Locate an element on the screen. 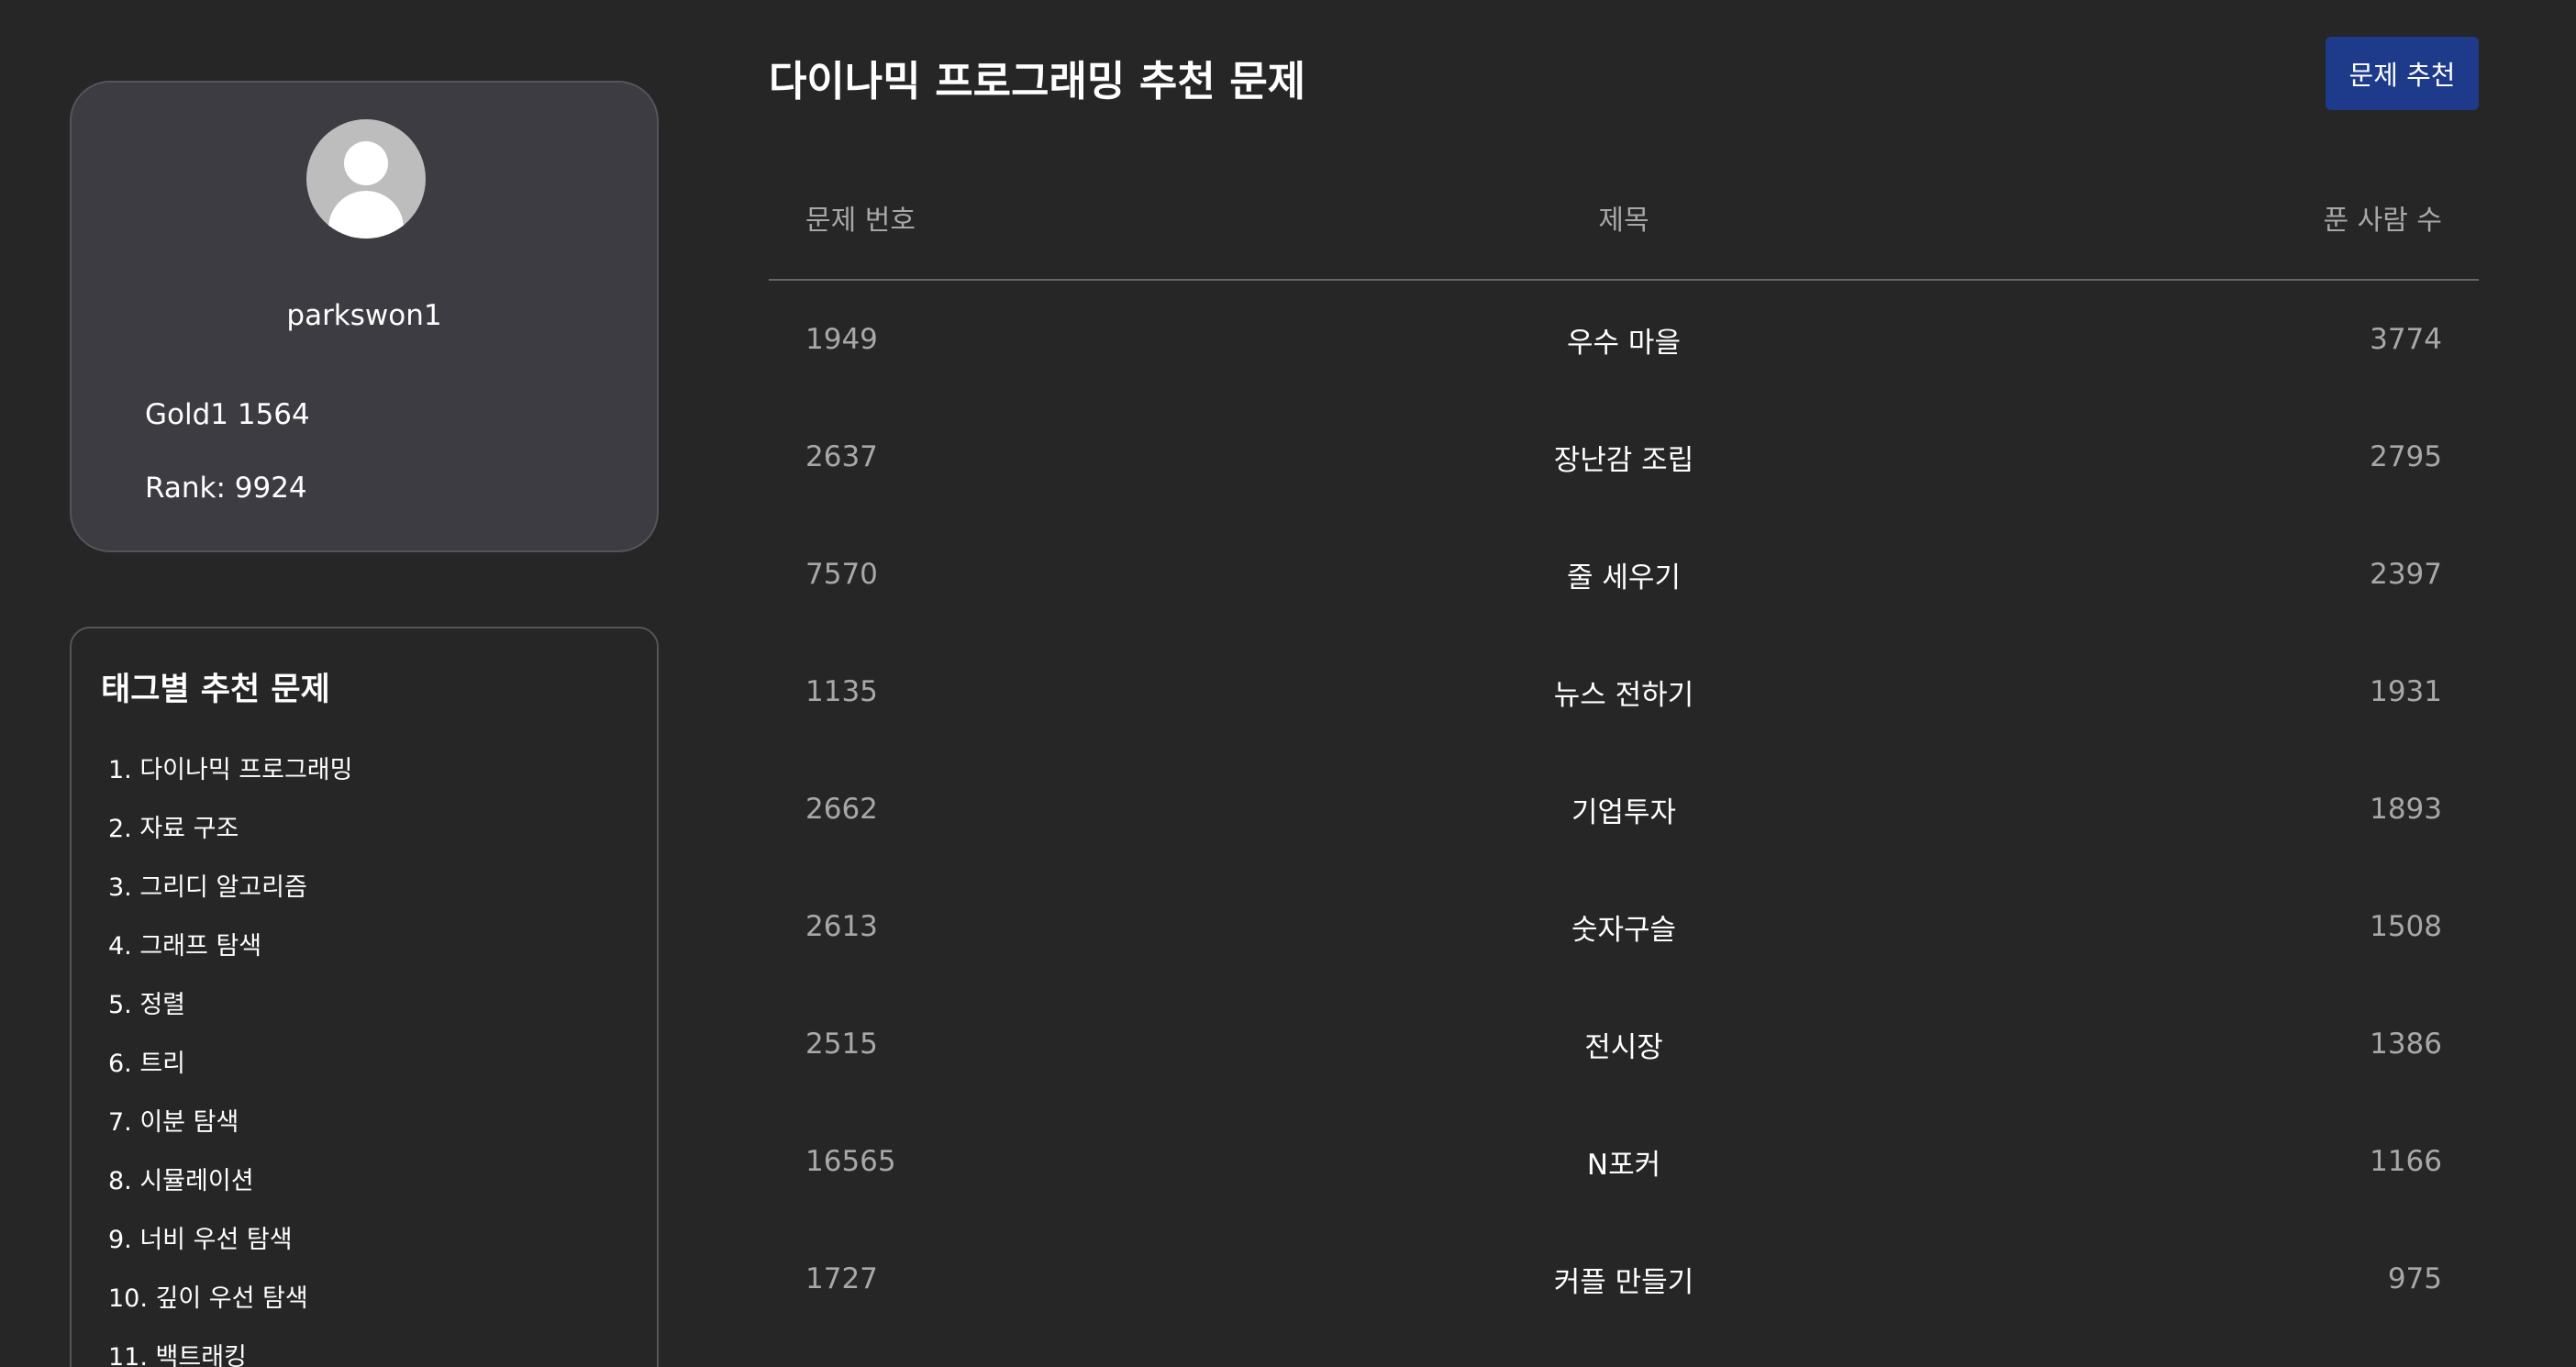 Image resolution: width=2576 pixels, height=1367 pixels. user-avatar-icon is located at coordinates (366, 179).